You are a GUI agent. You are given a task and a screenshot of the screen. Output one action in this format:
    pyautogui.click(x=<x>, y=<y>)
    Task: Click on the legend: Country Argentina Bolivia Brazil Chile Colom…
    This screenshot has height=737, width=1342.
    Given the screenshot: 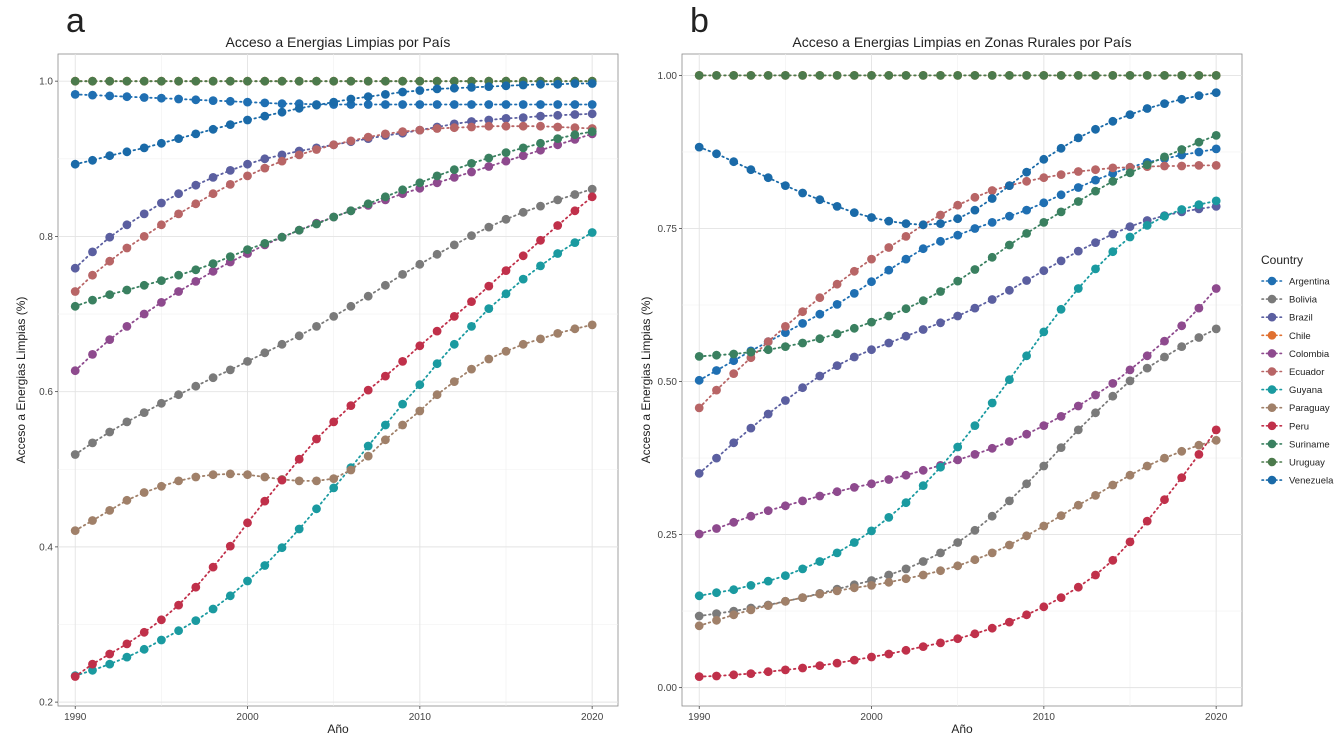 What is the action you would take?
    pyautogui.click(x=1297, y=370)
    